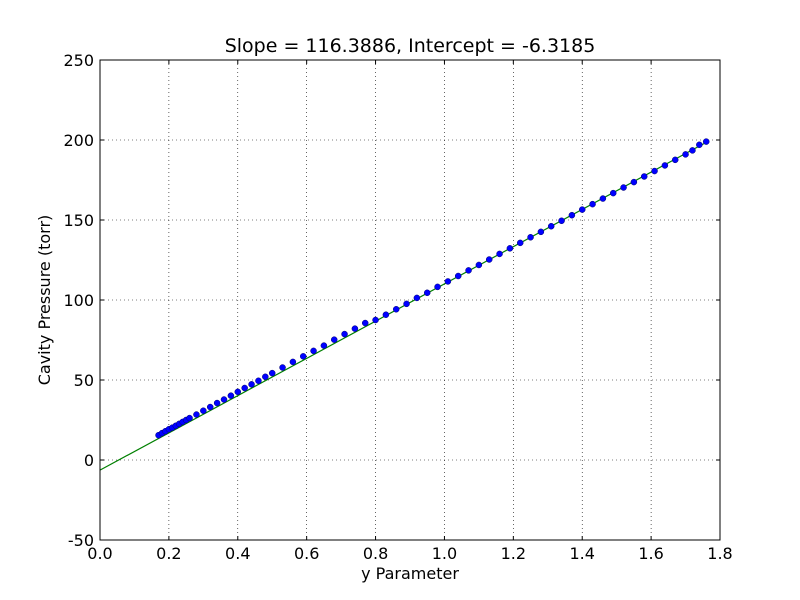  I want to click on y-tick-label: 200, so click(78, 140).